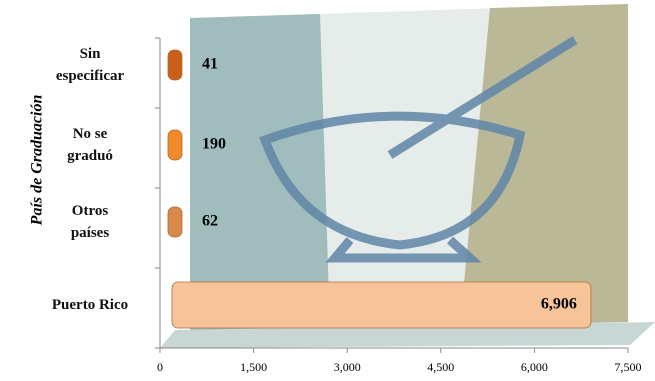 The height and width of the screenshot is (381, 655). What do you see at coordinates (253, 367) in the screenshot?
I see `x-tick-label: 1,500` at bounding box center [253, 367].